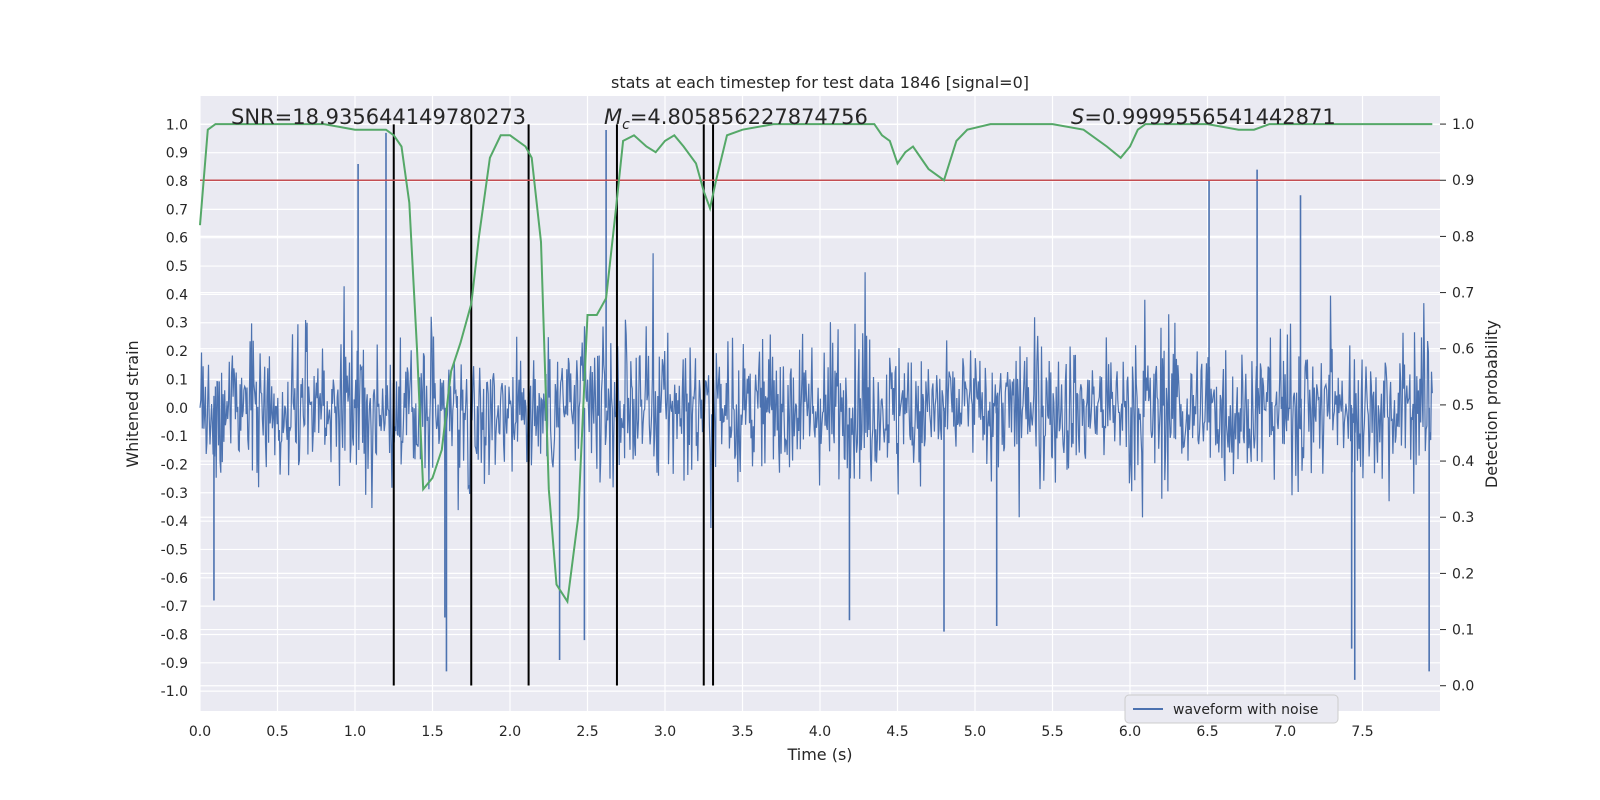 This screenshot has width=1600, height=800. What do you see at coordinates (1362, 732) in the screenshot?
I see `x-tick-label: 7.5` at bounding box center [1362, 732].